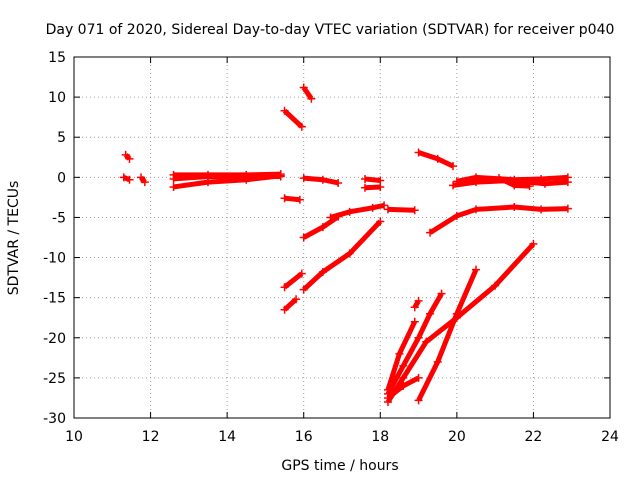 The image size is (640, 480). What do you see at coordinates (57, 58) in the screenshot?
I see `y-tick-label: 15` at bounding box center [57, 58].